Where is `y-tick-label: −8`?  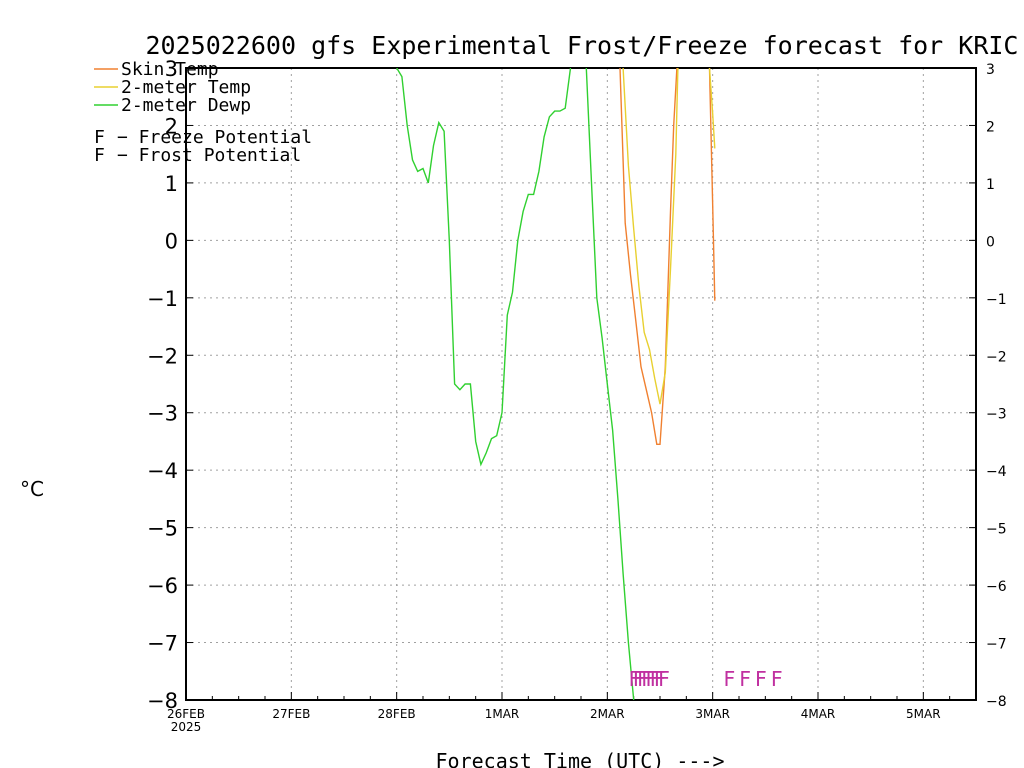 y-tick-label: −8 is located at coordinates (162, 701).